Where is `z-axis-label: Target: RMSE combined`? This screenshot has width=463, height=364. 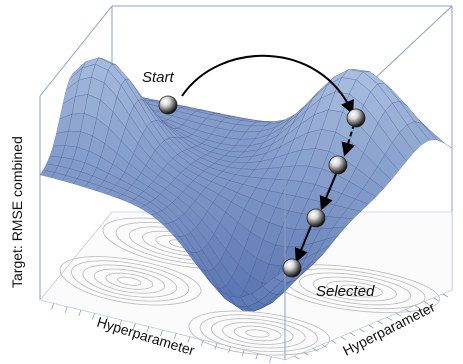
z-axis-label: Target: RMSE combined is located at coordinates (17, 212).